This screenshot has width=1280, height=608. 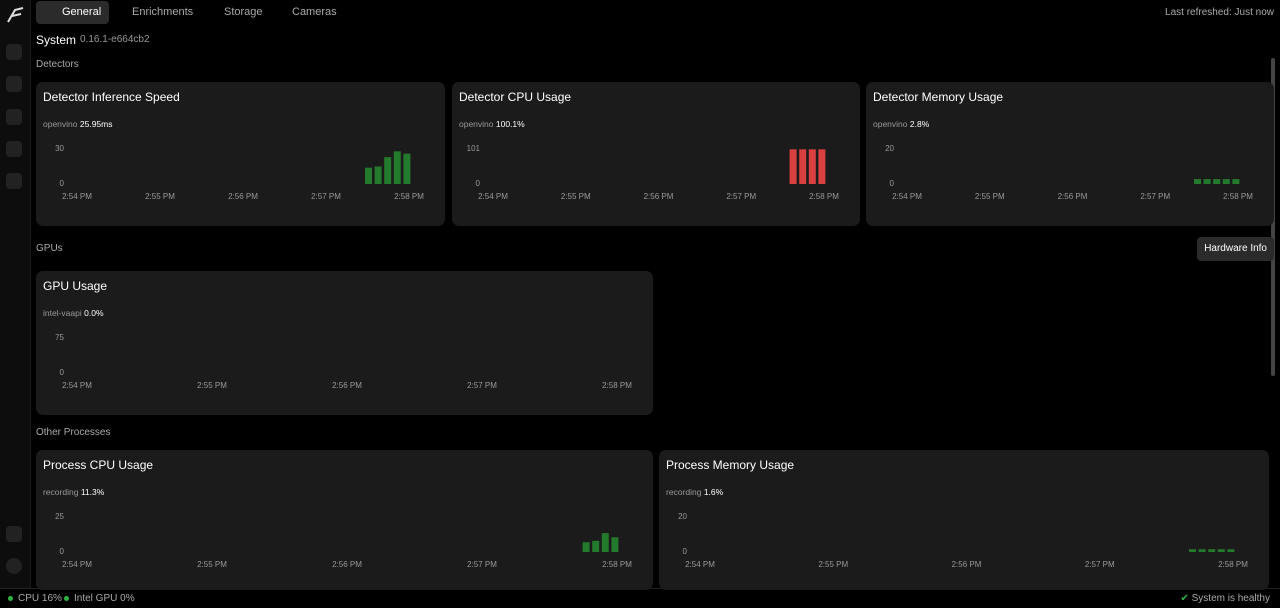 I want to click on card-stat-line: intel-vaapi 0.0%, so click(x=73, y=313).